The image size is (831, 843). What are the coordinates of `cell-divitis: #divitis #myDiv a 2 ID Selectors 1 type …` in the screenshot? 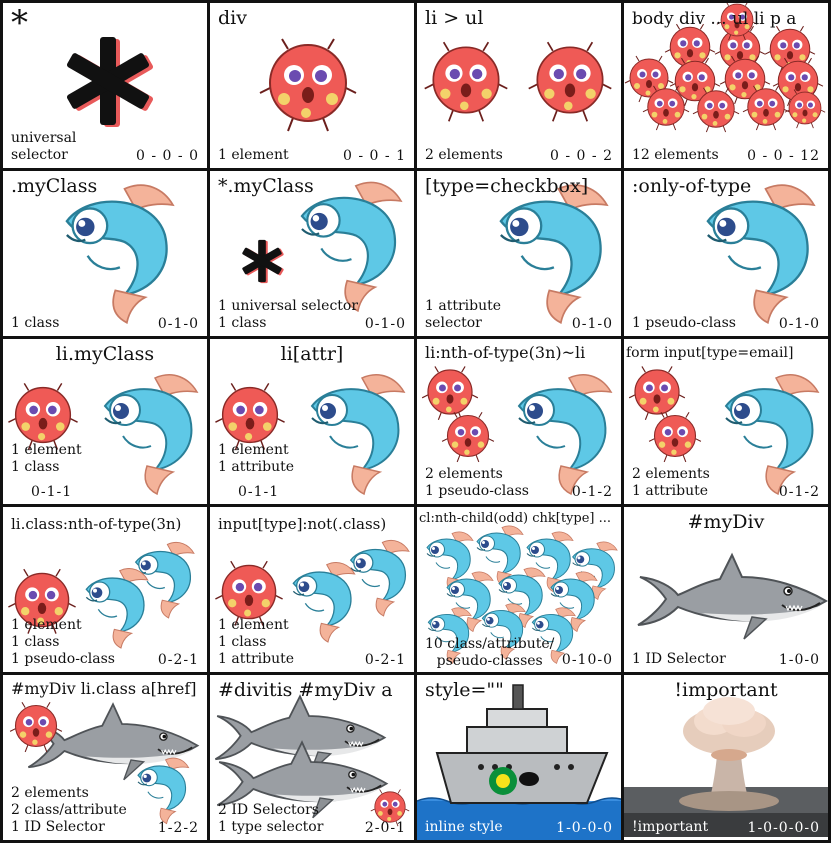 It's located at (312, 757).